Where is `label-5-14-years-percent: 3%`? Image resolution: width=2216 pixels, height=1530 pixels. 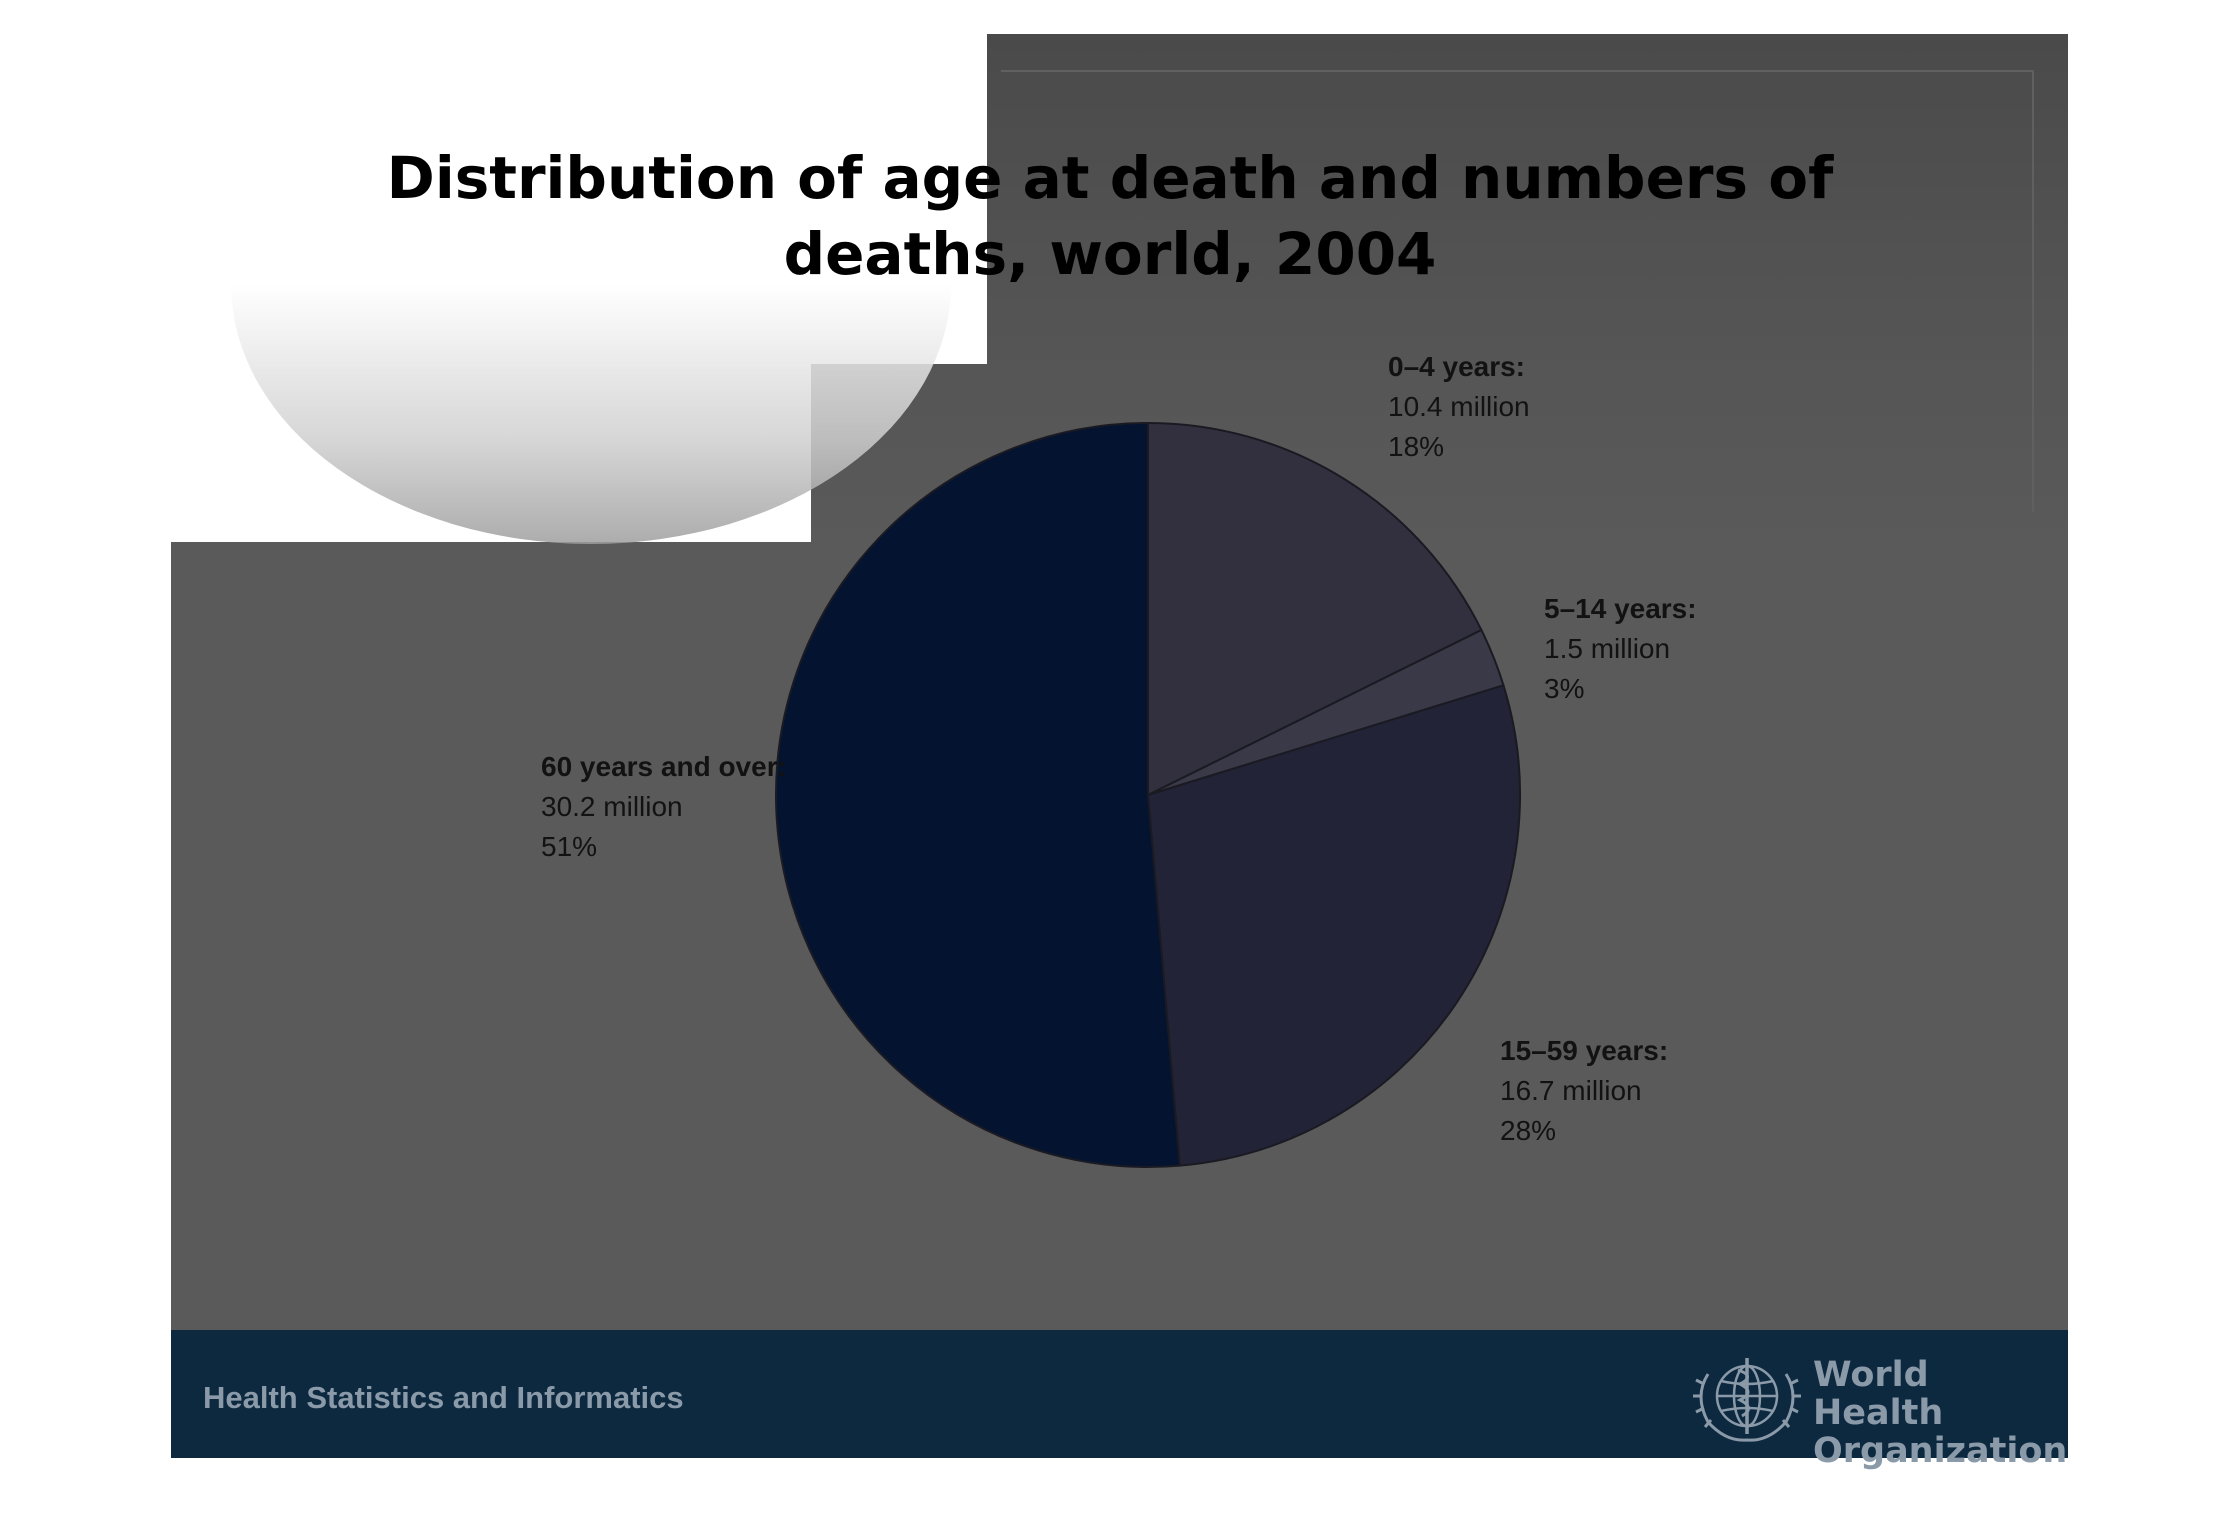 label-5-14-years-percent: 3% is located at coordinates (1564, 688).